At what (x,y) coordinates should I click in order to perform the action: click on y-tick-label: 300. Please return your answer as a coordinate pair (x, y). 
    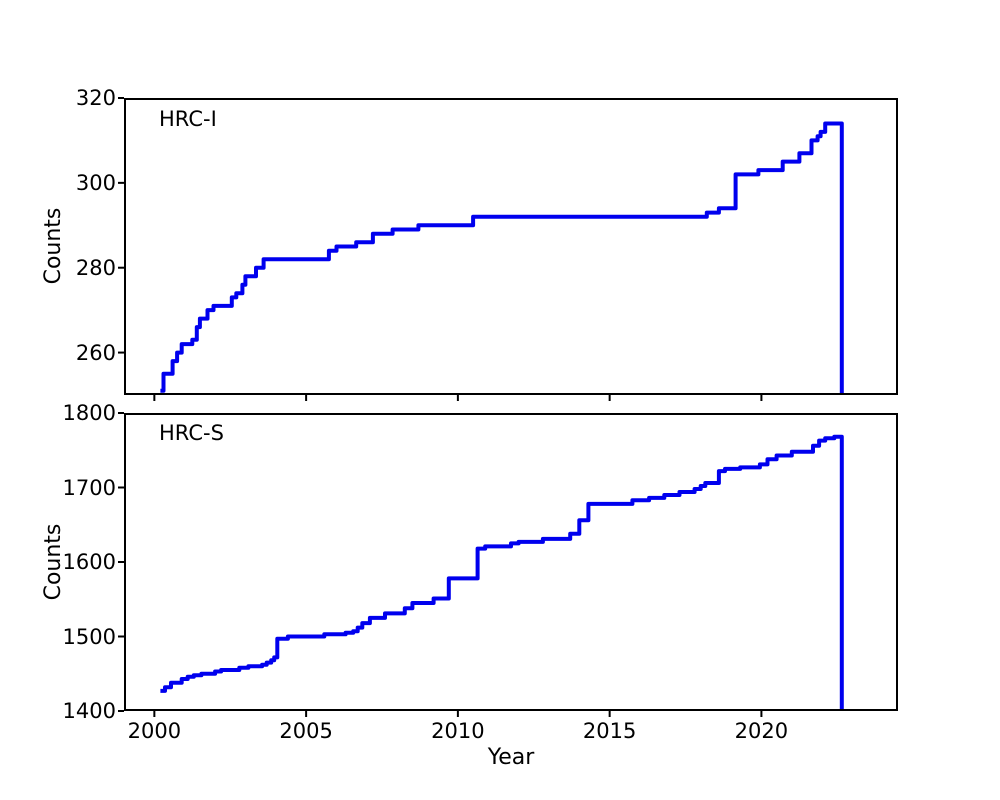
    Looking at the image, I should click on (95, 182).